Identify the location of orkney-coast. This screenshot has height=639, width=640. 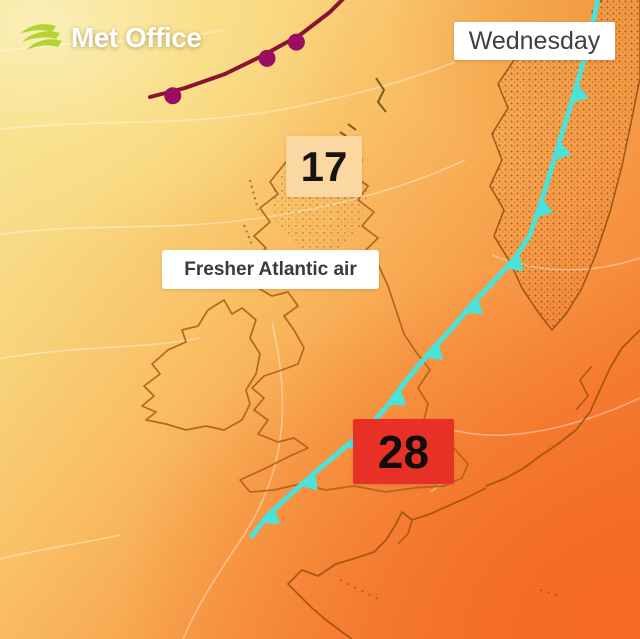
(348, 130).